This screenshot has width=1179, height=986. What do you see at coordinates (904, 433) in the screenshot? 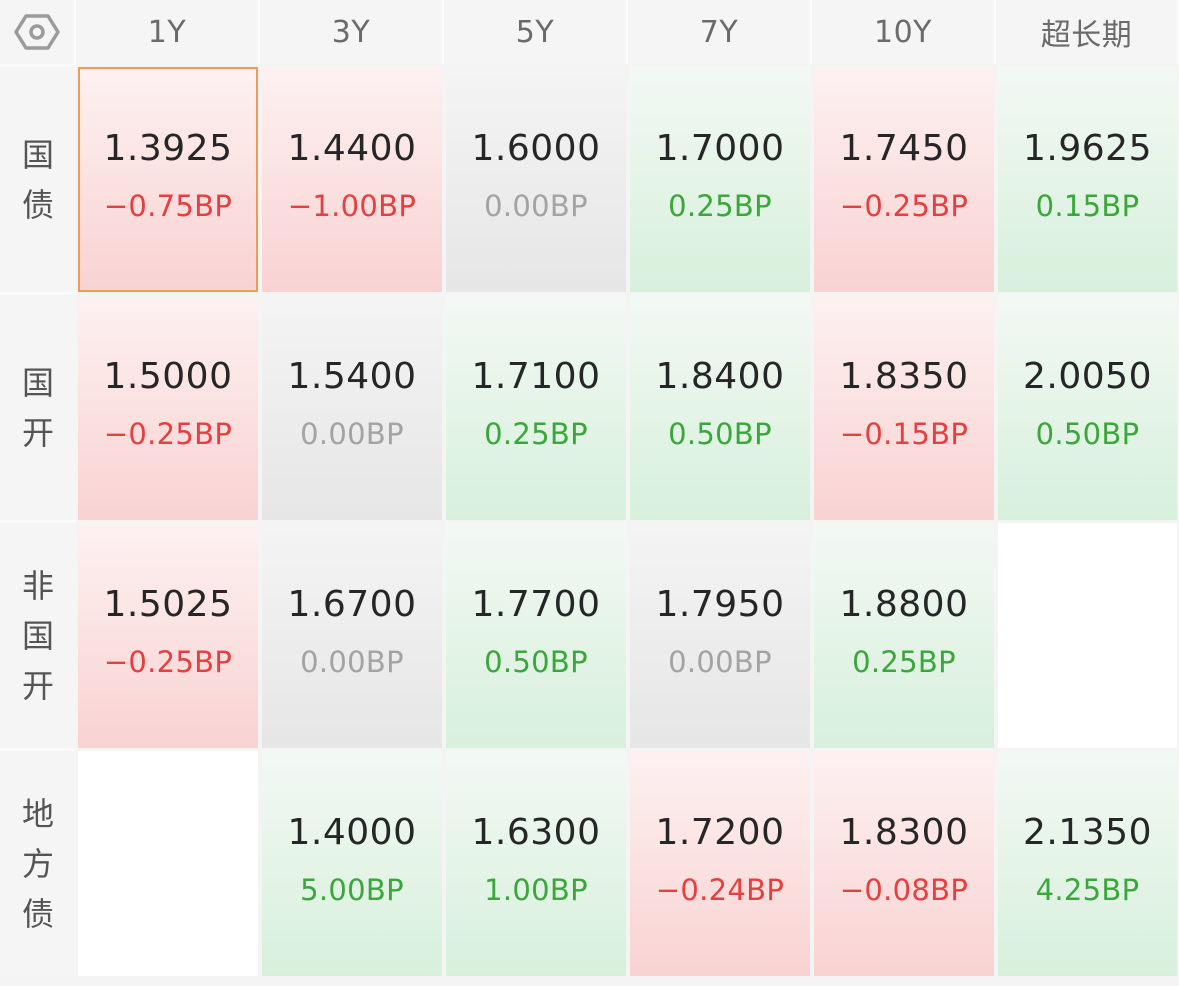
I see `bp-change: −0.15BP` at bounding box center [904, 433].